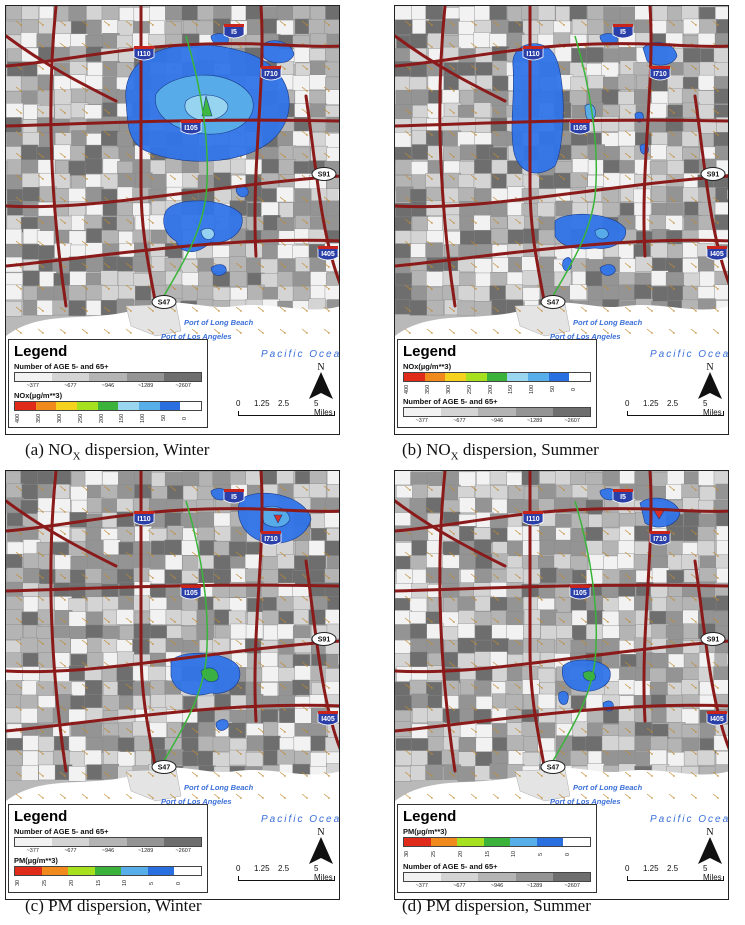  I want to click on panel-caption: (c) PM dispersion, Winter, so click(113, 905).